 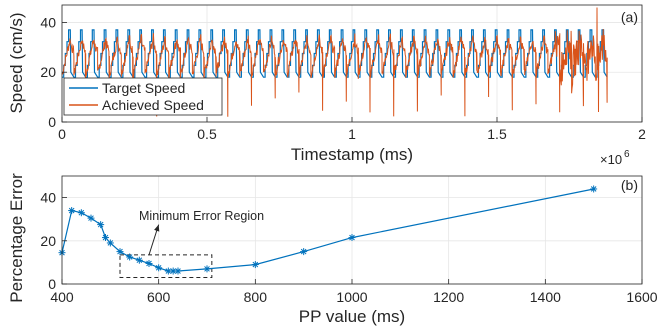 I want to click on chart-b-xlabel: PP value (ms), so click(x=352, y=316).